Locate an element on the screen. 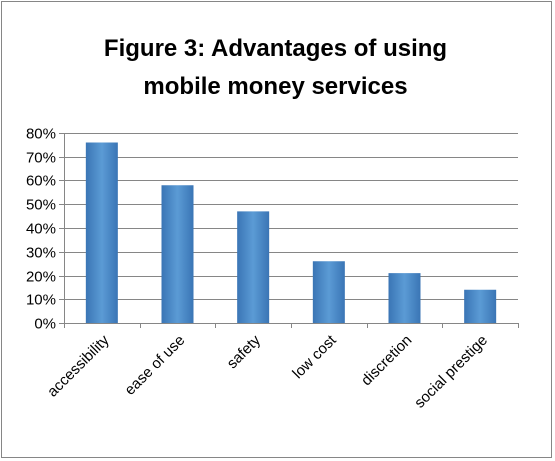 This screenshot has height=461, width=555. x-tick-label: ease of use is located at coordinates (154, 365).